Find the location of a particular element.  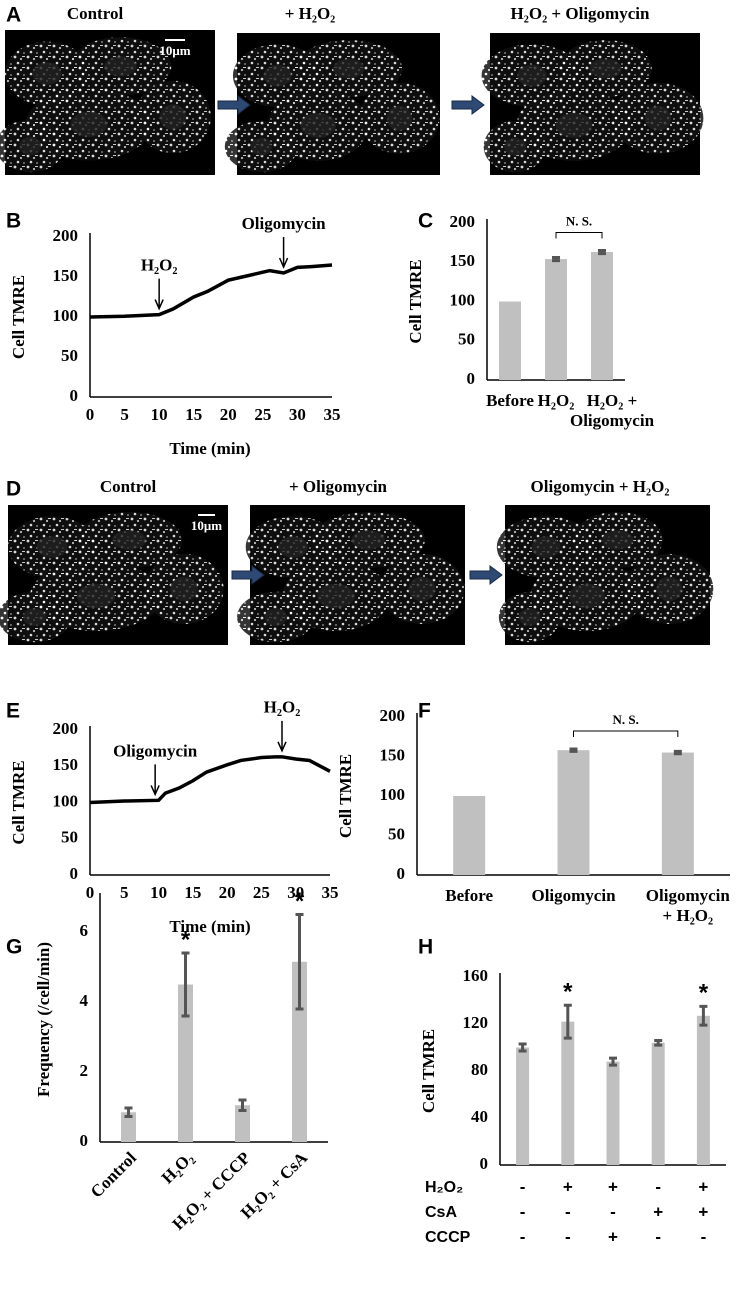

x-tick-label: 30 is located at coordinates (297, 414).